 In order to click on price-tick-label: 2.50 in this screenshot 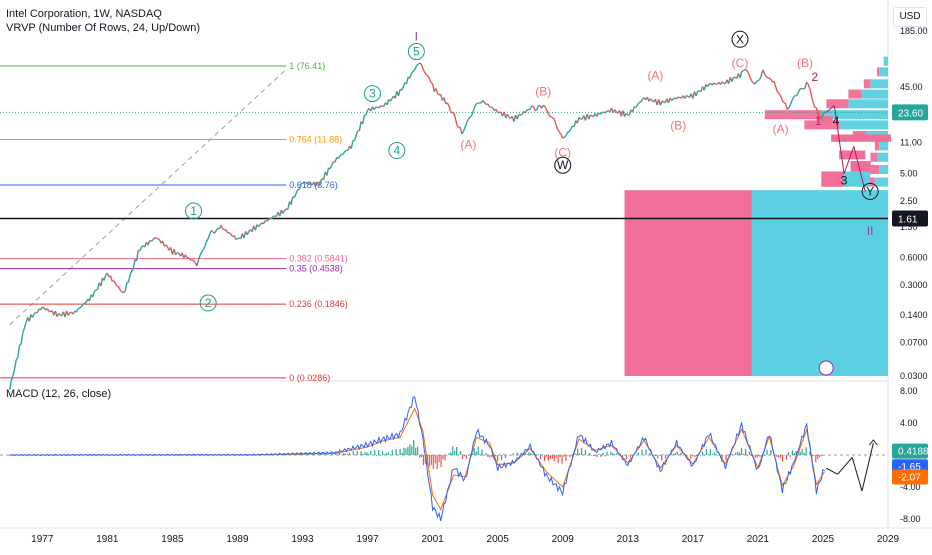, I will do `click(909, 201)`.